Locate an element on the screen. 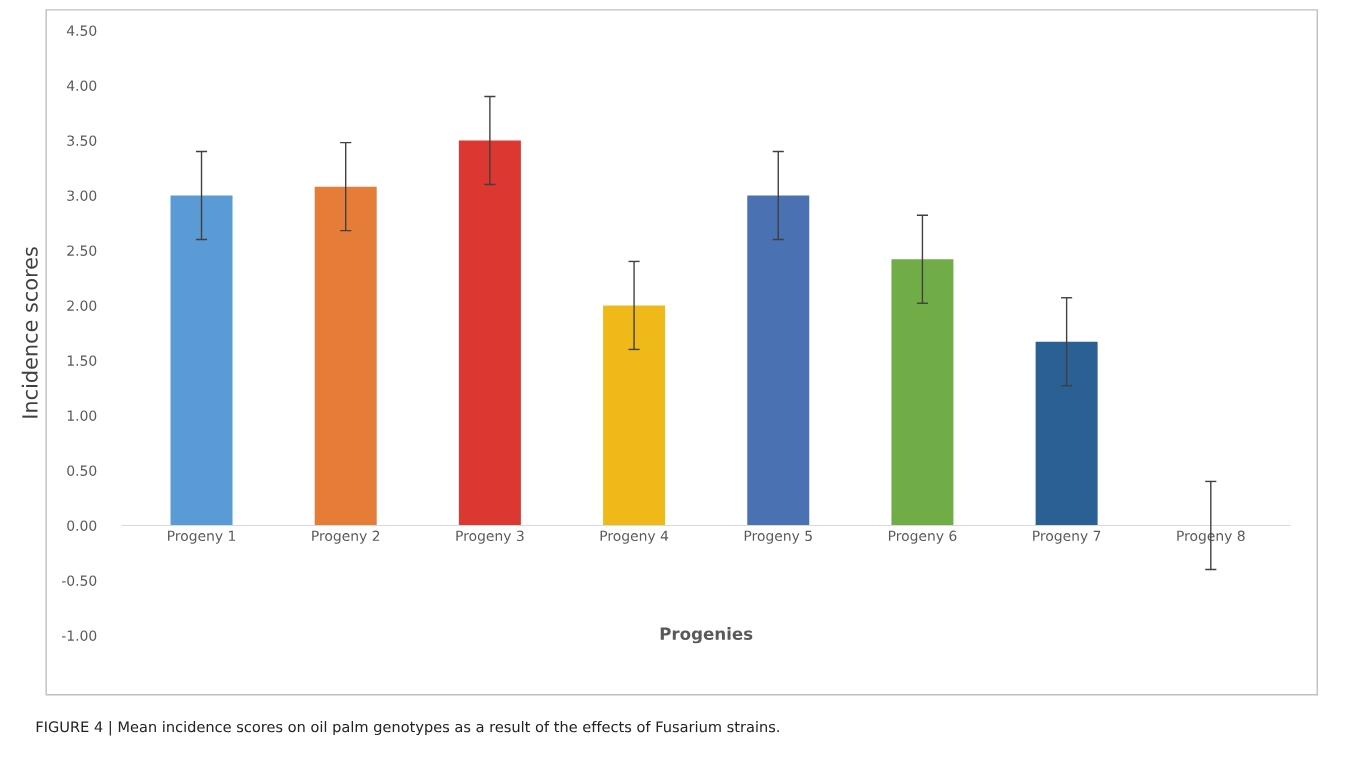 Image resolution: width=1358 pixels, height=761 pixels. x-tick-label: Progeny 3 is located at coordinates (490, 537).